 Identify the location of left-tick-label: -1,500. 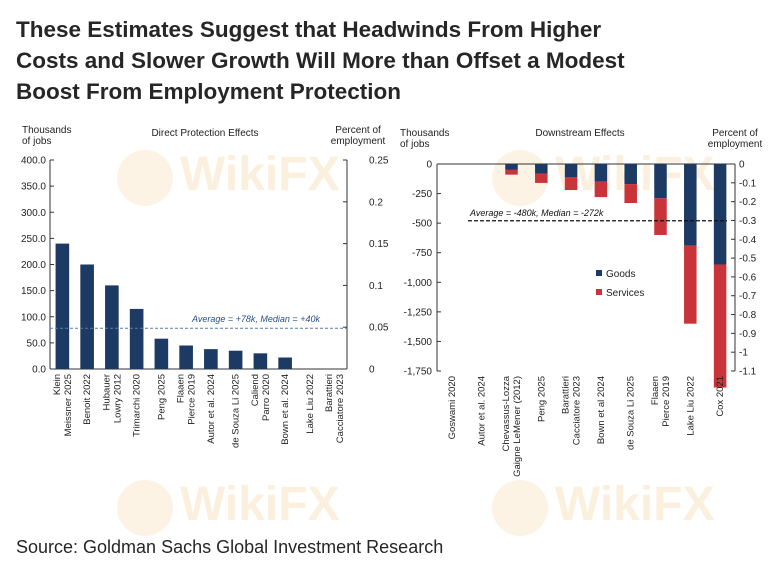
(418, 342).